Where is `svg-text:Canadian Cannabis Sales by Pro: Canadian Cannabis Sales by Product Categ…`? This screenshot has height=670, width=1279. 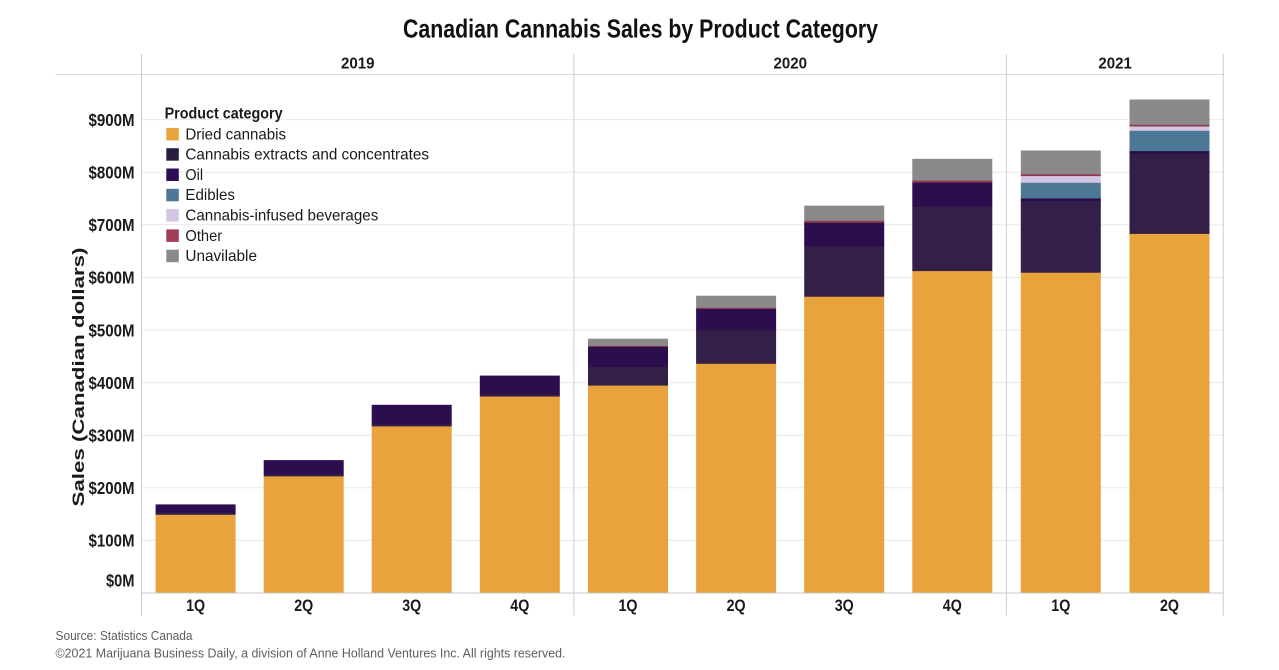
svg-text:Canadian Cannabis Sales by Pro: Canadian Cannabis Sales by Product Categ… is located at coordinates (640, 29).